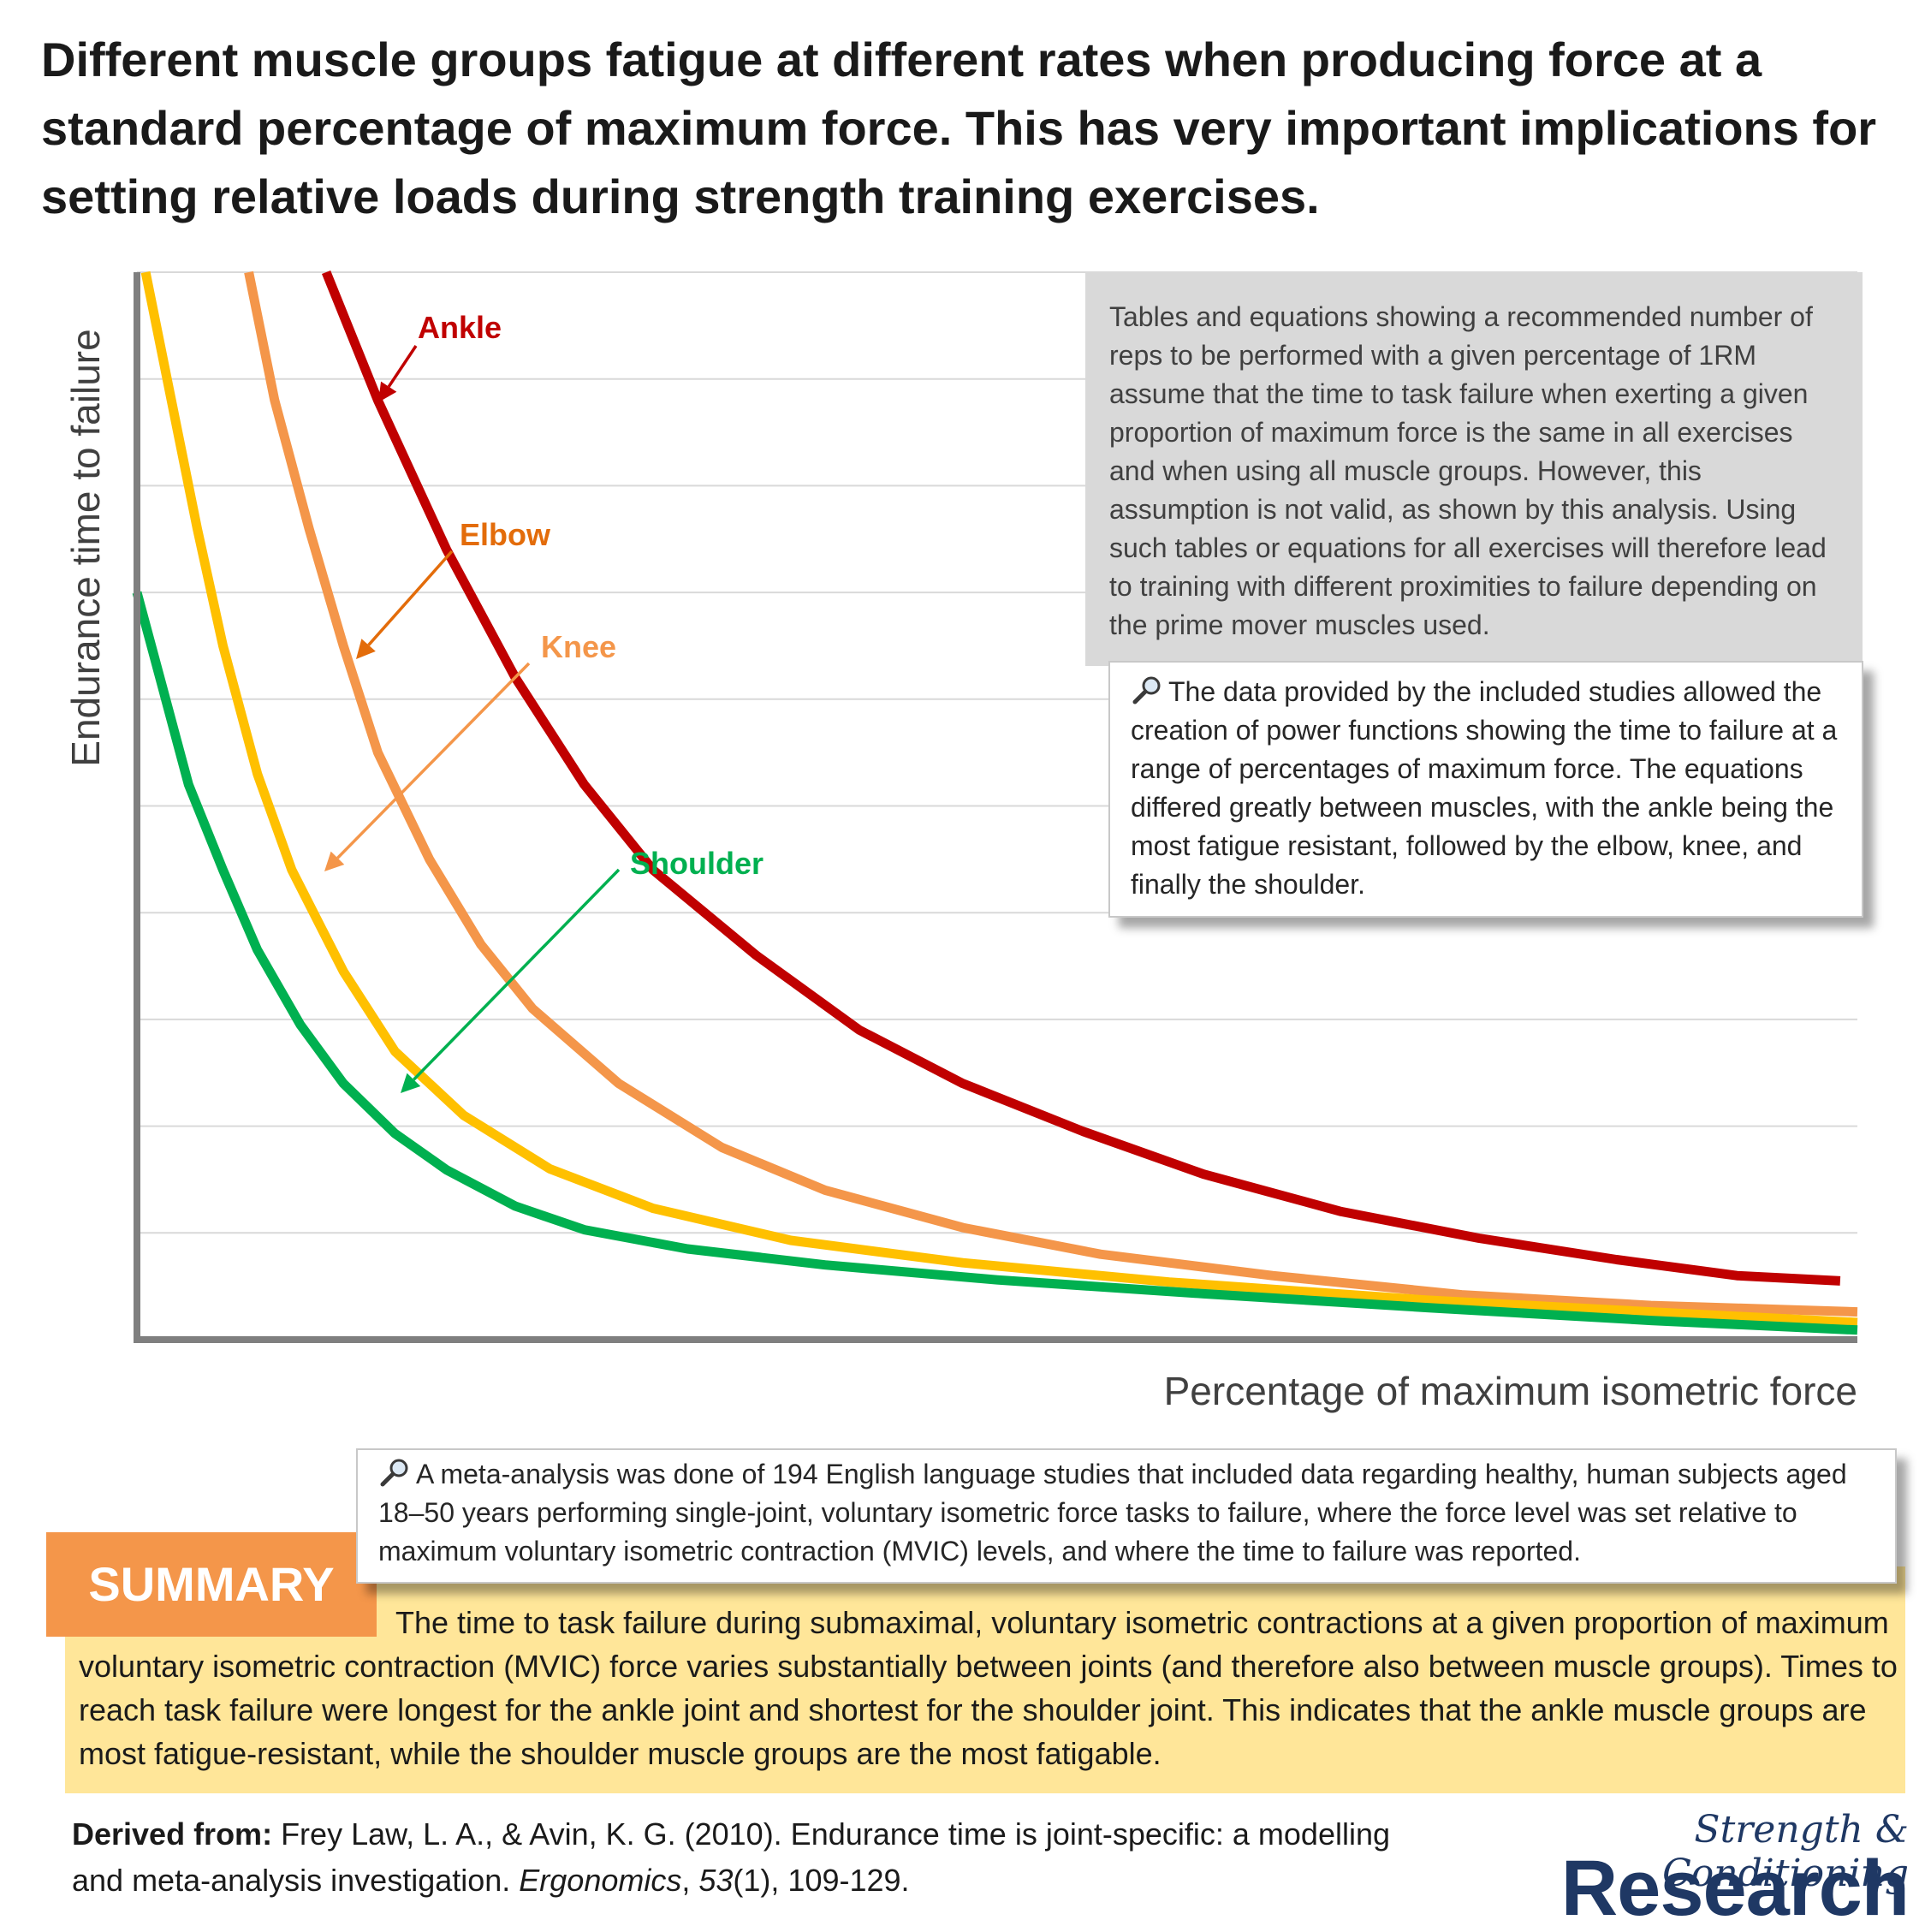  What do you see at coordinates (716, 1880) in the screenshot?
I see `citation-volume: 53` at bounding box center [716, 1880].